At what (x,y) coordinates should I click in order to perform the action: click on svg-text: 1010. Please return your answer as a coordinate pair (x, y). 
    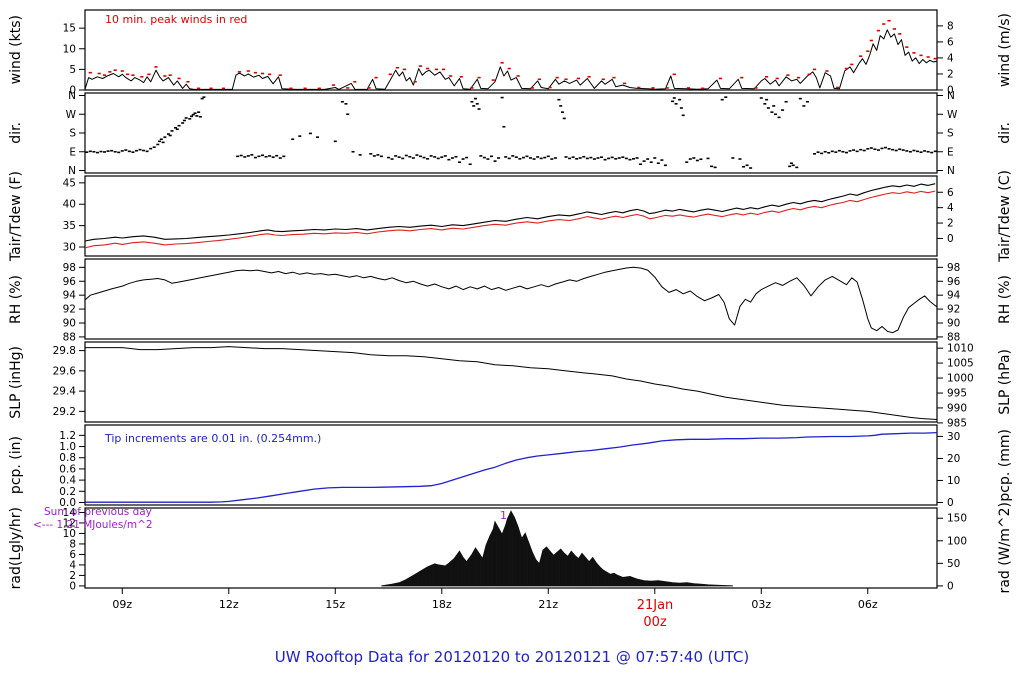
    Looking at the image, I should click on (960, 349).